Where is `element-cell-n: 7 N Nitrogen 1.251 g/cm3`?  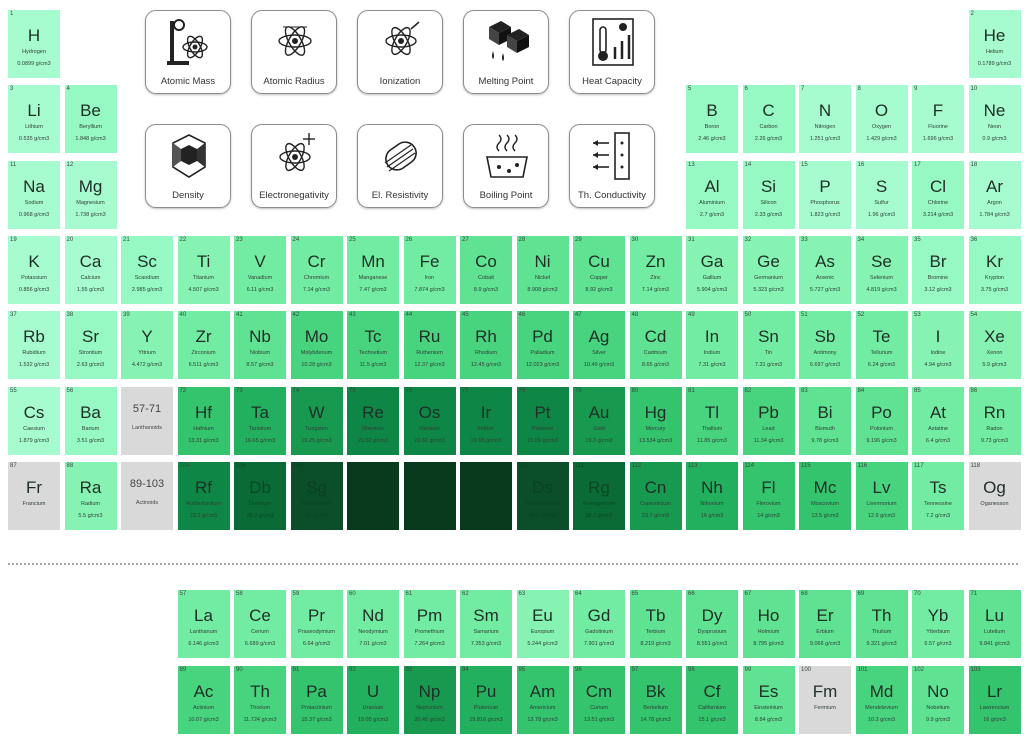
element-cell-n: 7 N Nitrogen 1.251 g/cm3 is located at coordinates (825, 119).